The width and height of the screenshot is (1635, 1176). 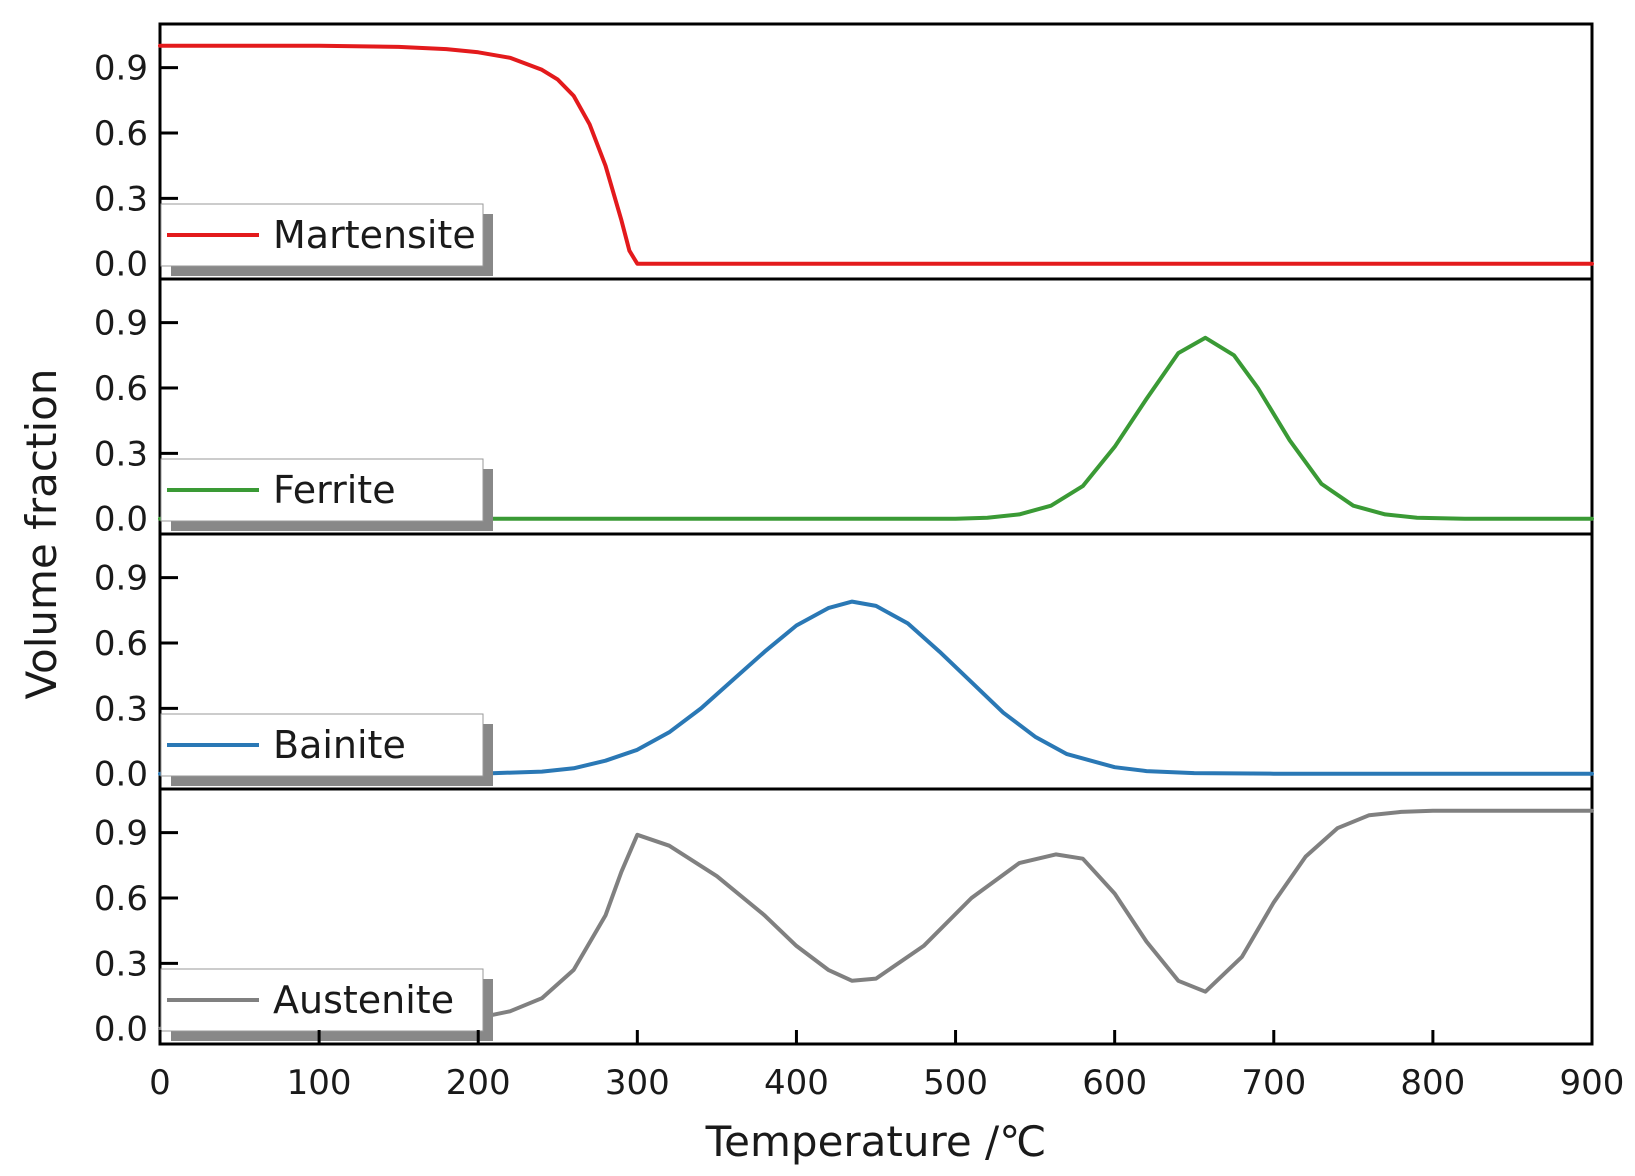 I want to click on x-tick-label: 900, so click(x=1592, y=1083).